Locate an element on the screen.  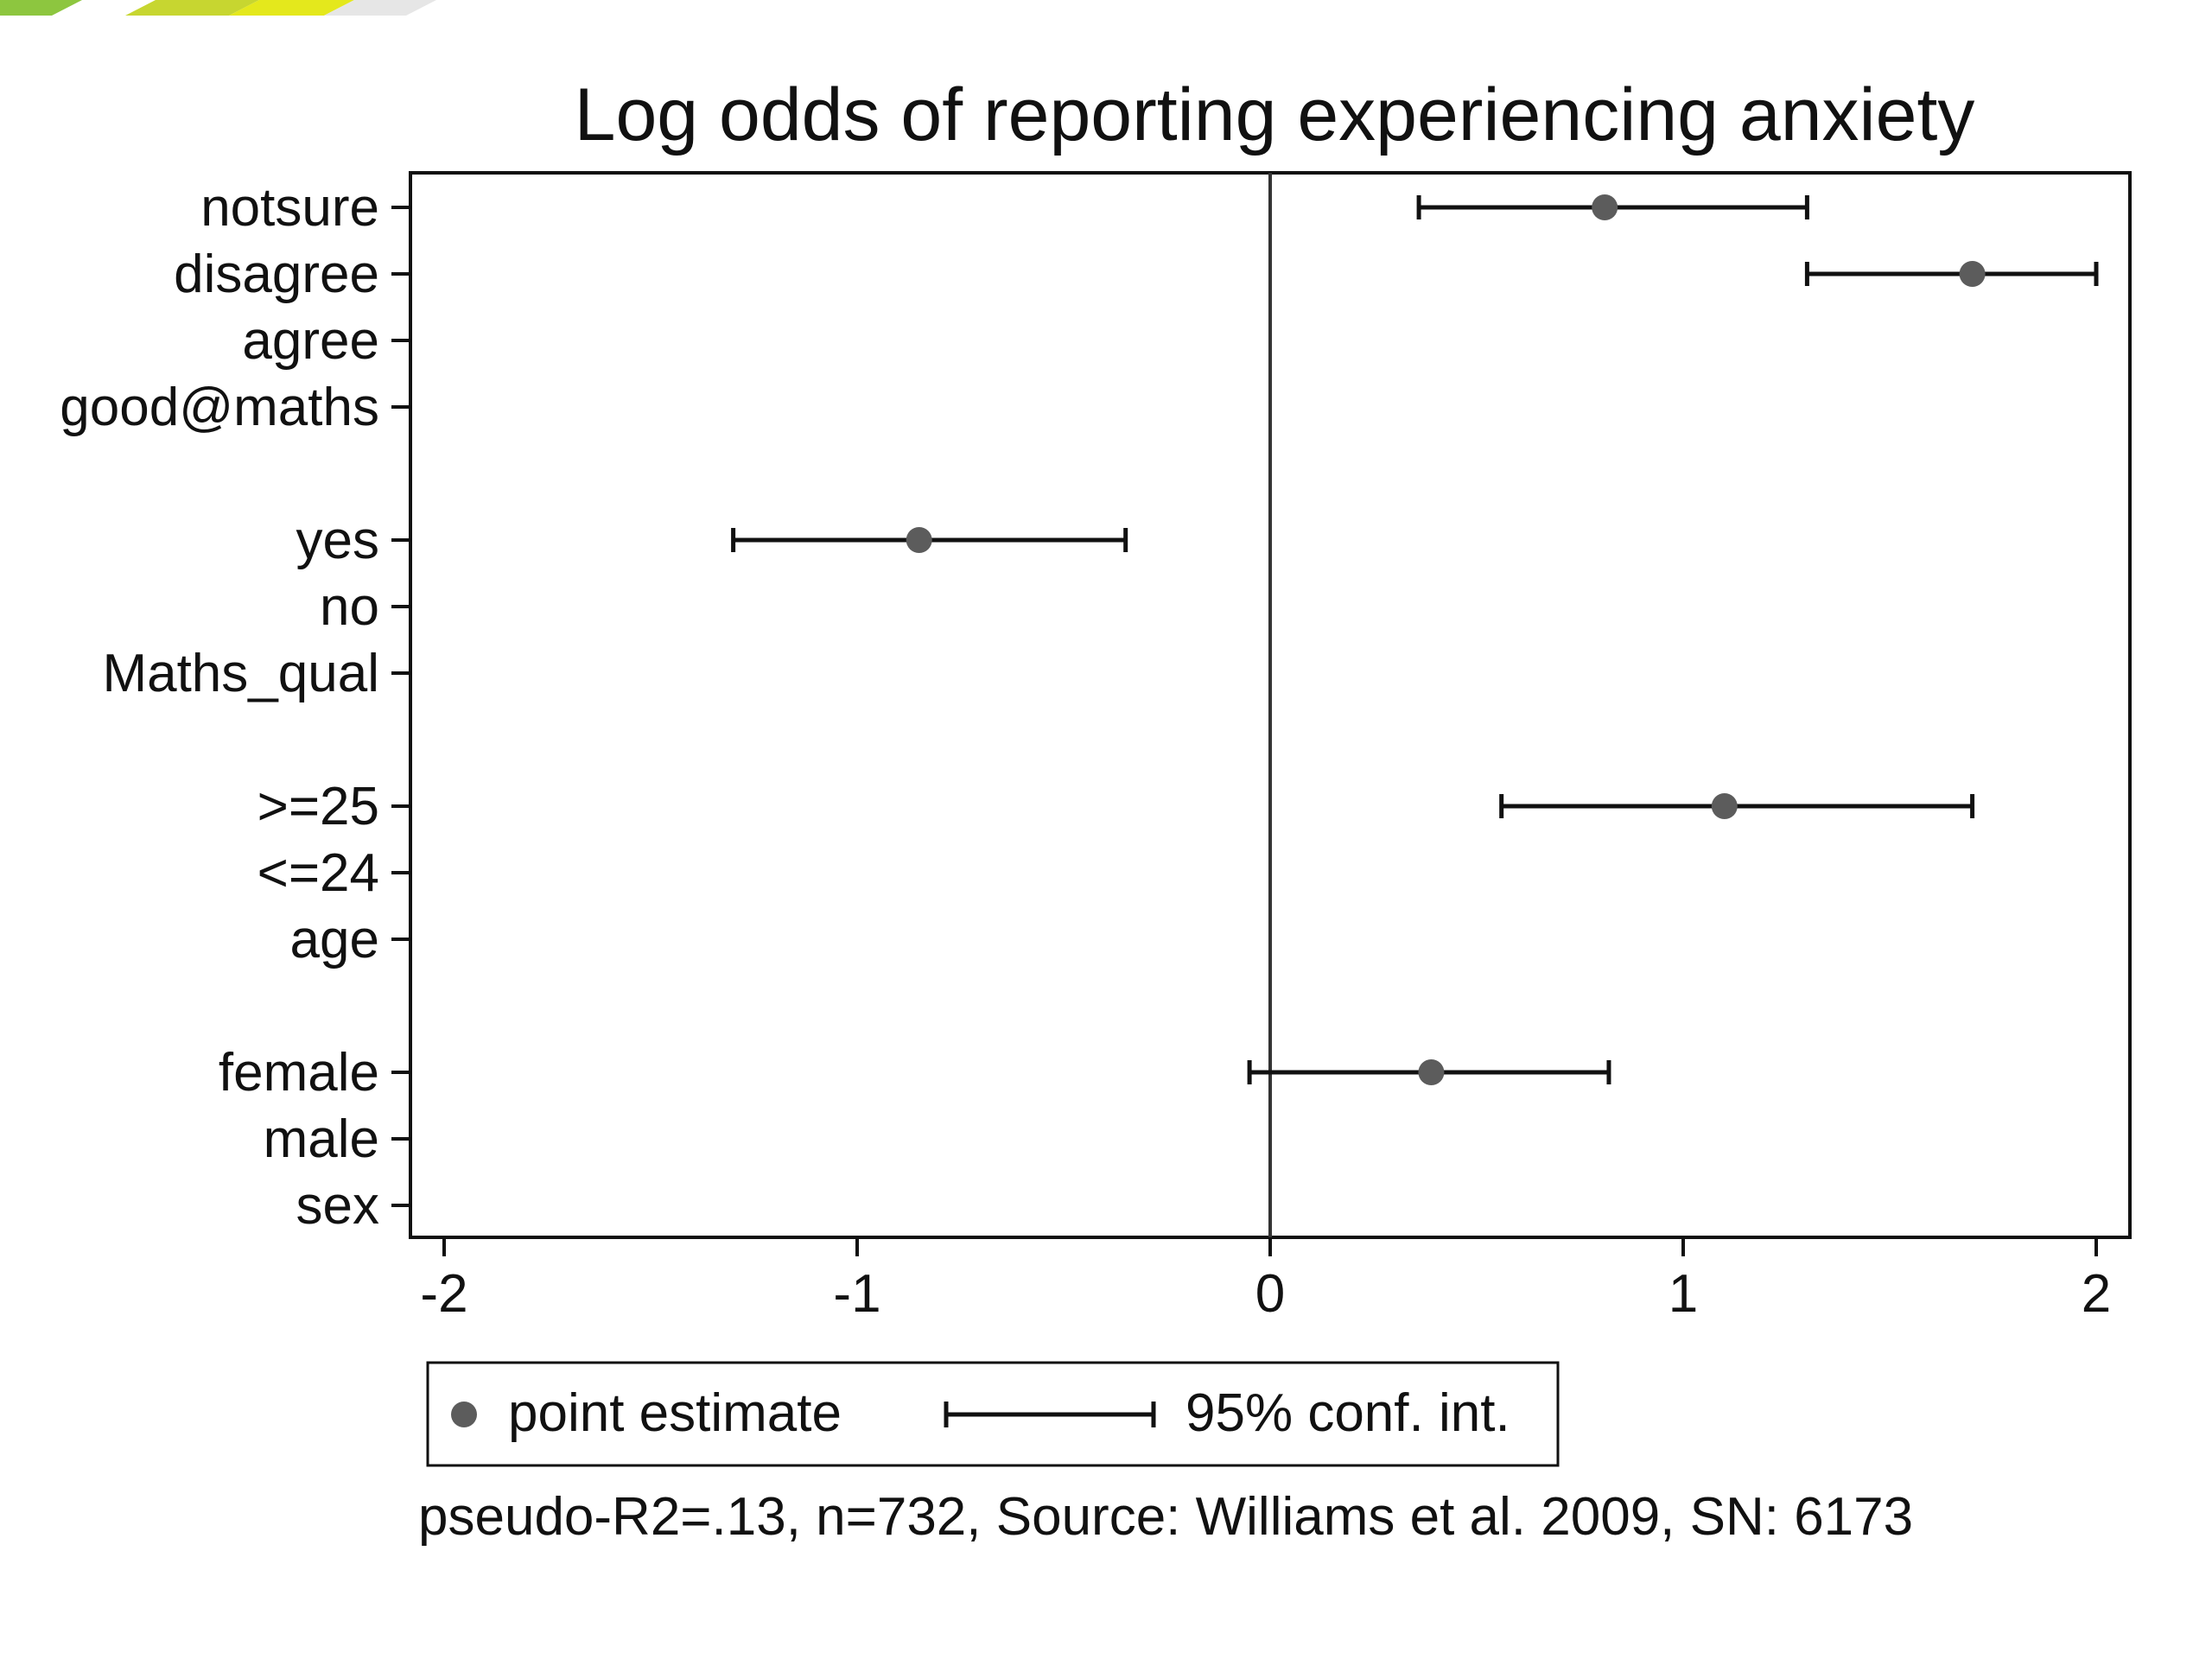
y-tick-label: Maths_qual is located at coordinates (240, 673).